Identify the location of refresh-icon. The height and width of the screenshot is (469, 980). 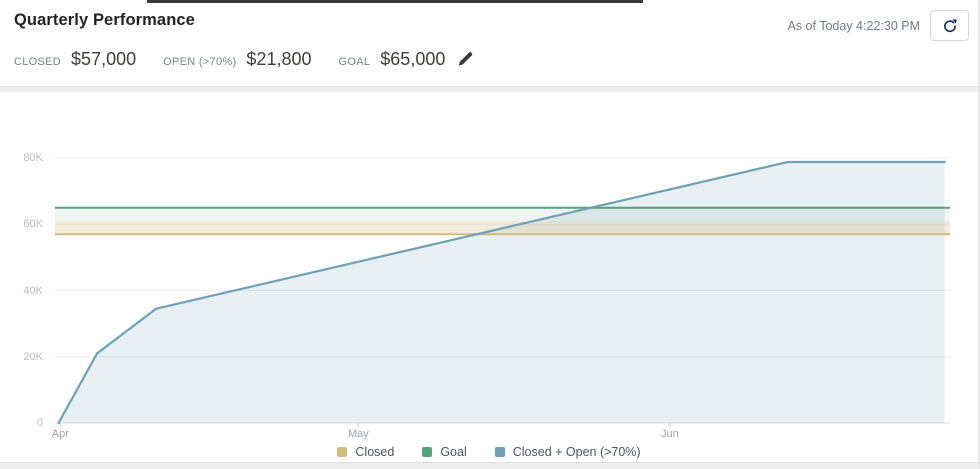
(950, 26).